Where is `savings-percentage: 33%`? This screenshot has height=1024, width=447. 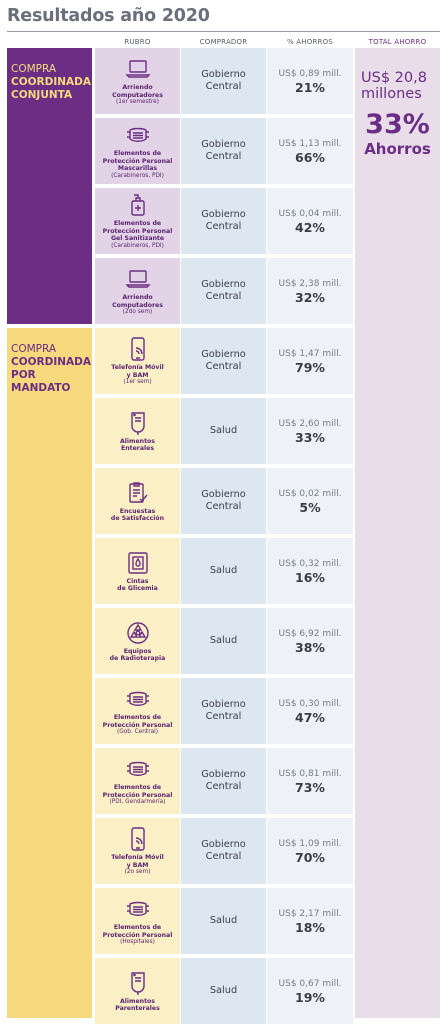
savings-percentage: 33% is located at coordinates (310, 437).